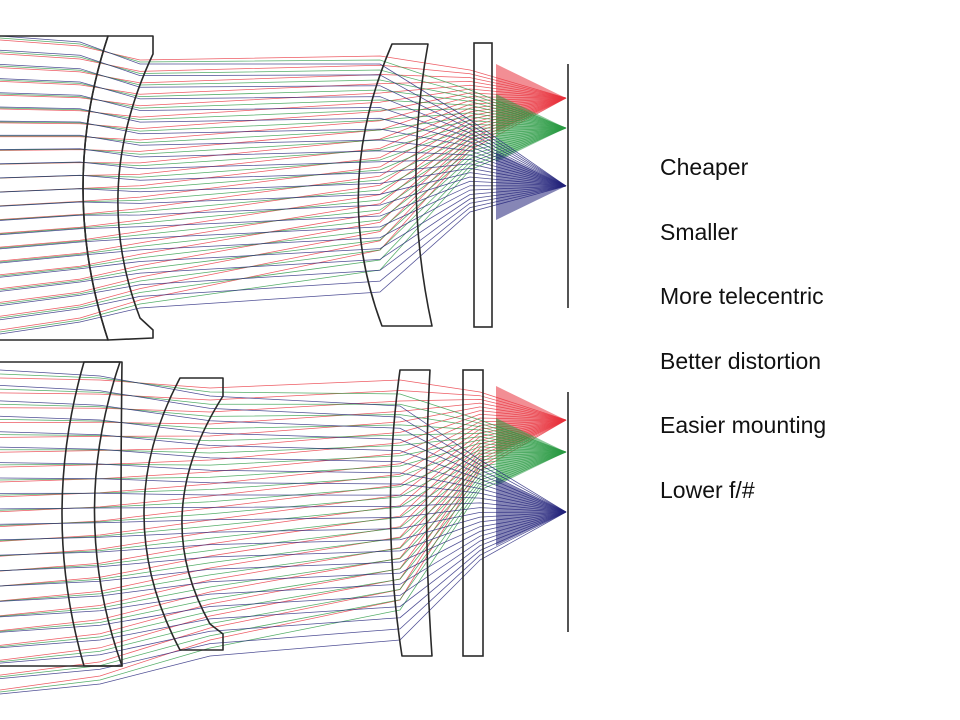  What do you see at coordinates (743, 425) in the screenshot?
I see `benefit-easier-mounting: Easier mounting` at bounding box center [743, 425].